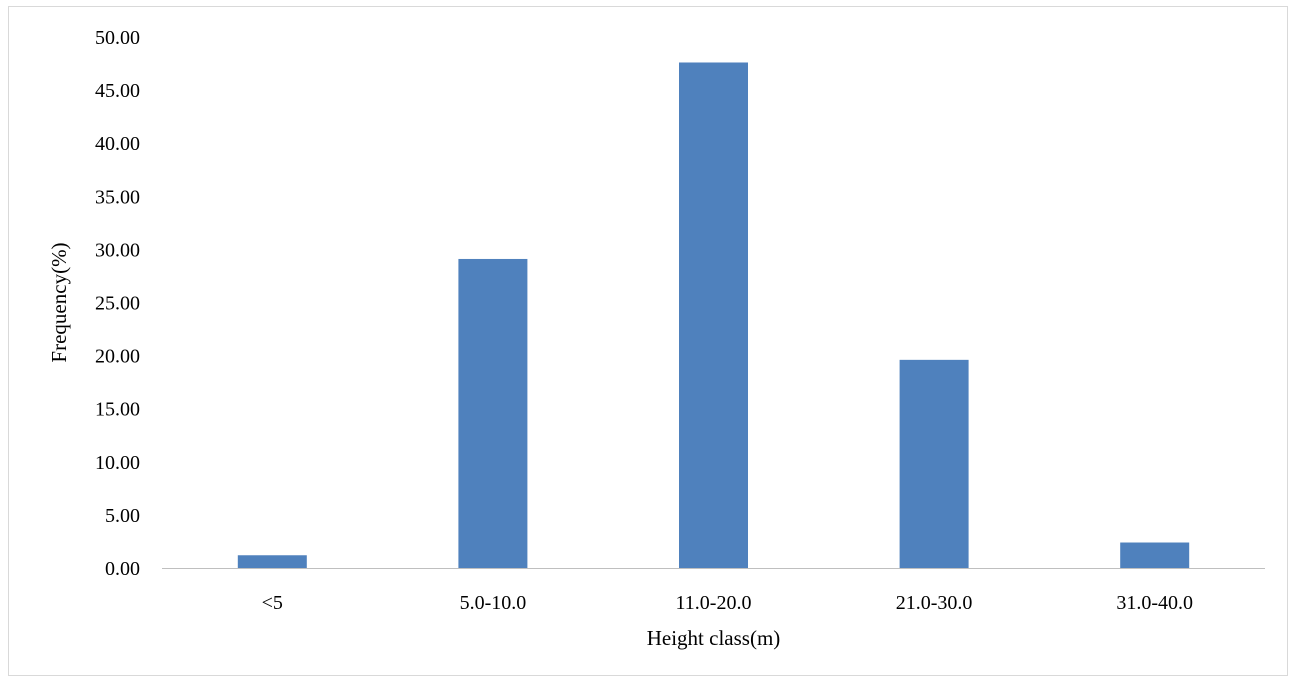 This screenshot has height=681, width=1294. What do you see at coordinates (122, 516) in the screenshot?
I see `y-tick-label: 5.00` at bounding box center [122, 516].